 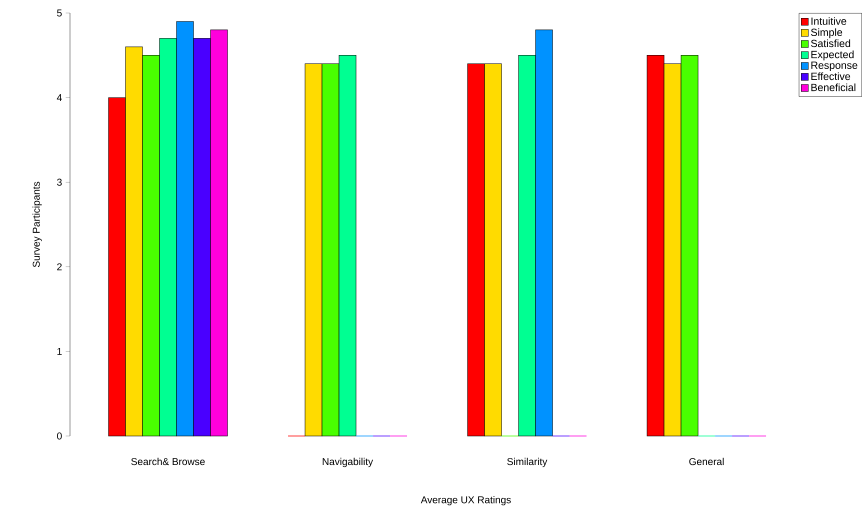 What do you see at coordinates (59, 182) in the screenshot?
I see `y-tick-label: 3` at bounding box center [59, 182].